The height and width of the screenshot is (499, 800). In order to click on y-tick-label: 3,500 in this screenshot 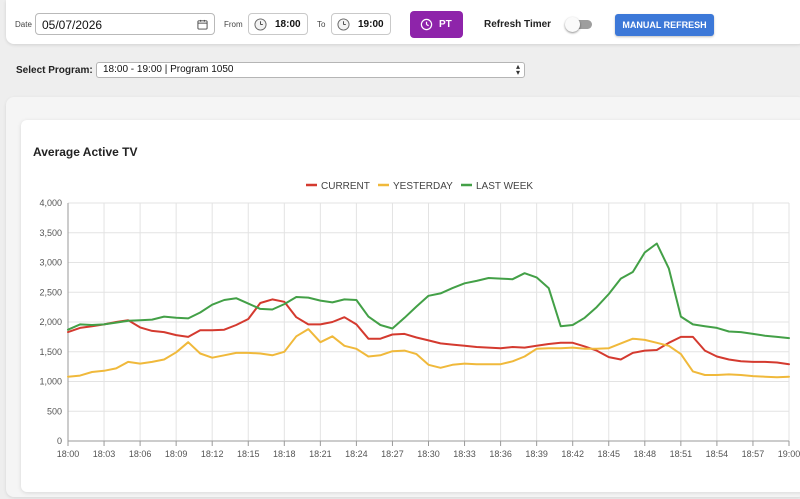, I will do `click(50, 233)`.